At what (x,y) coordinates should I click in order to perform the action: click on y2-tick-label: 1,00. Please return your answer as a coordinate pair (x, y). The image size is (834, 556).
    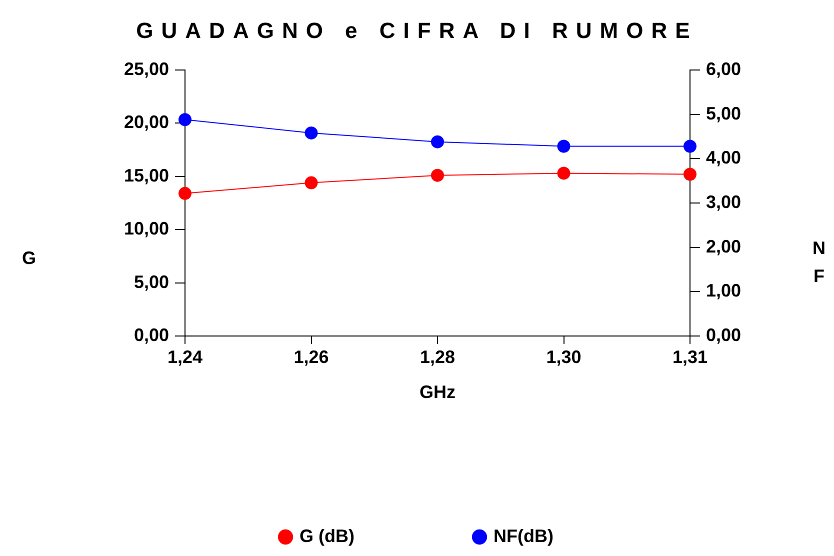
    Looking at the image, I should click on (724, 290).